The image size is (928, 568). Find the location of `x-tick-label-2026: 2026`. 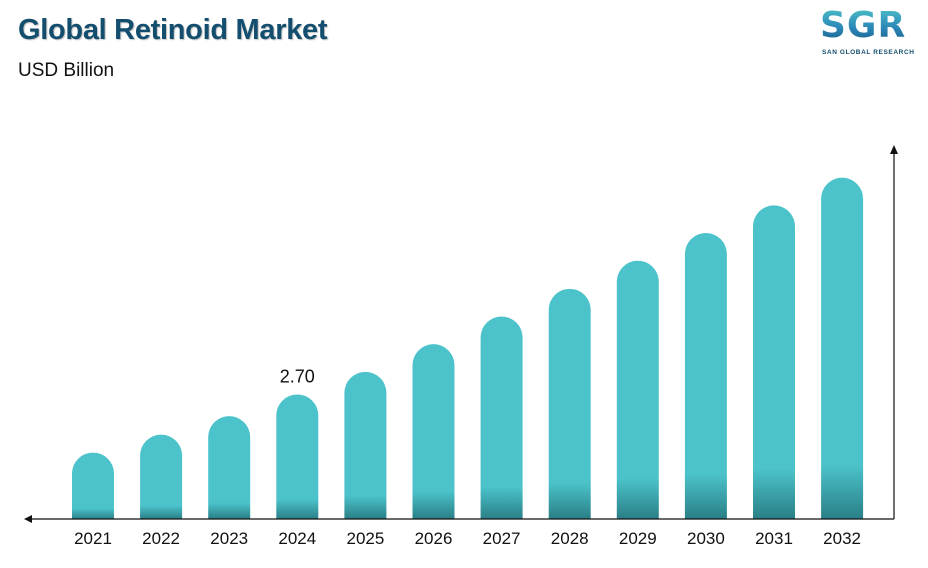

x-tick-label-2026: 2026 is located at coordinates (434, 538).